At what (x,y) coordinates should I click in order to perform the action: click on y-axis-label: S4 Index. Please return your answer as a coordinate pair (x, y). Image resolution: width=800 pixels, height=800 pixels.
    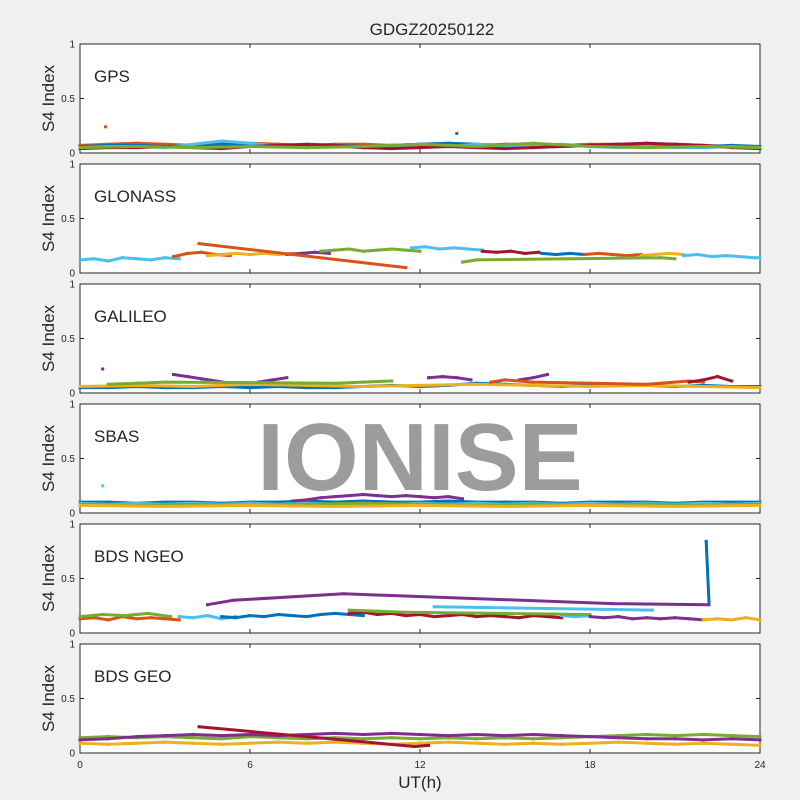
    Looking at the image, I should click on (48, 338).